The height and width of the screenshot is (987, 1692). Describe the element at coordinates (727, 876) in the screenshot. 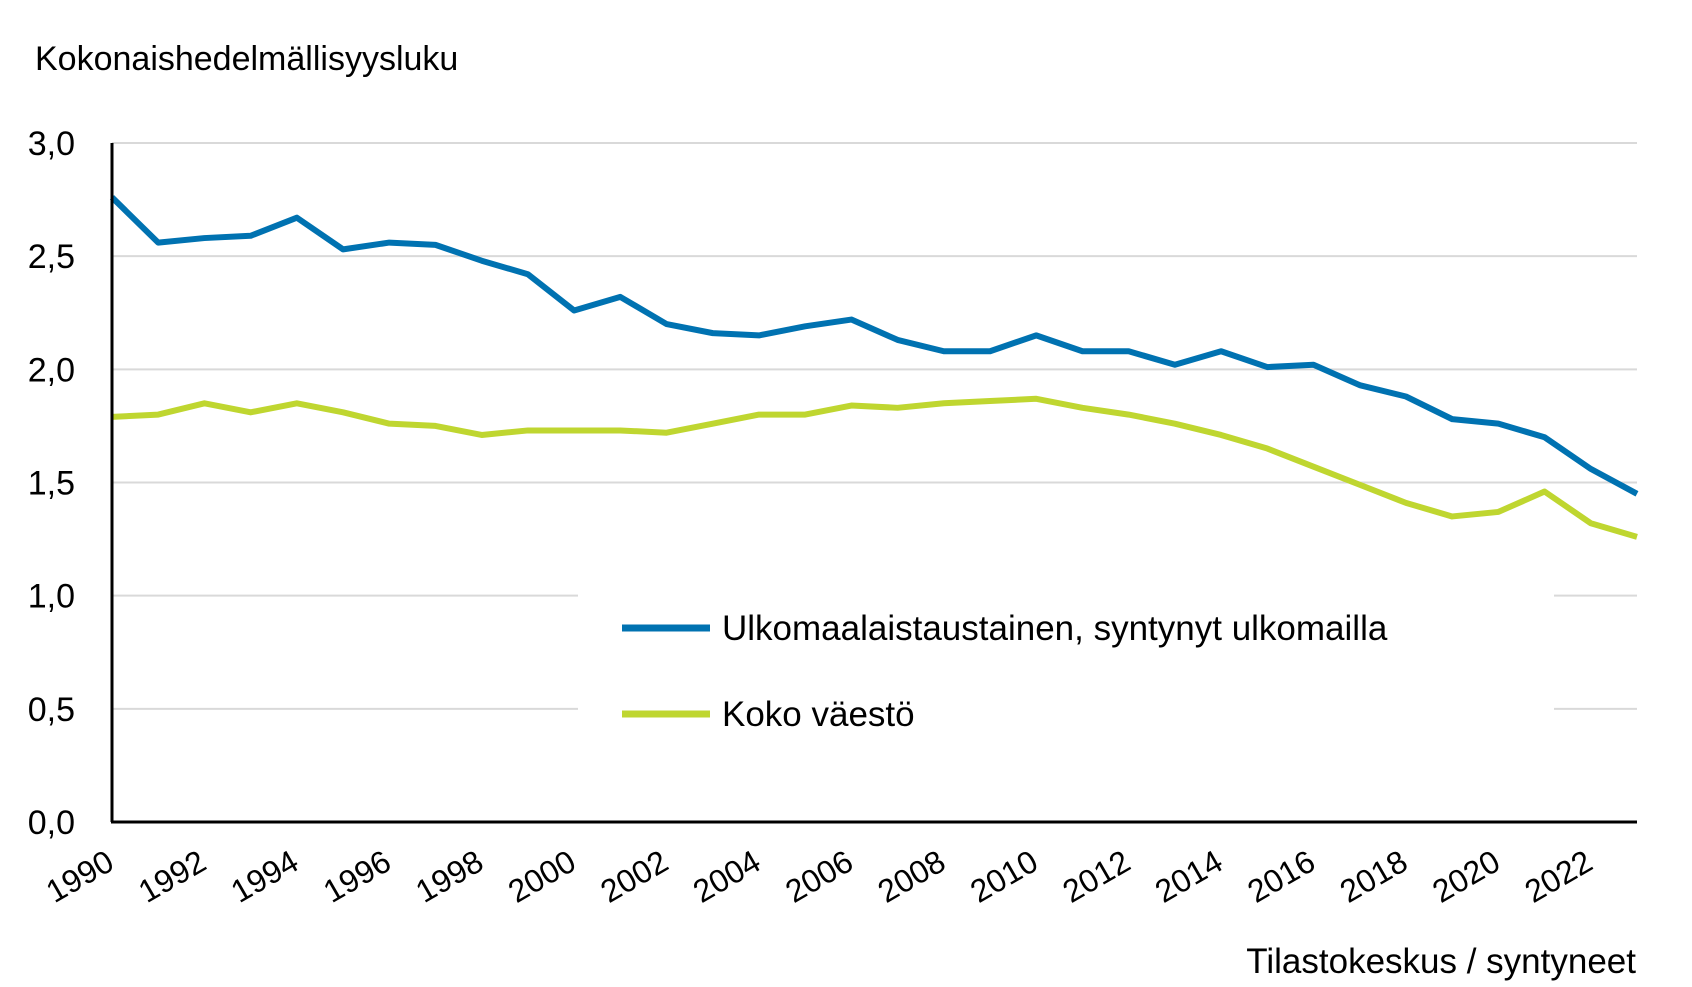

I see `x-tick-label: 2004` at that location.